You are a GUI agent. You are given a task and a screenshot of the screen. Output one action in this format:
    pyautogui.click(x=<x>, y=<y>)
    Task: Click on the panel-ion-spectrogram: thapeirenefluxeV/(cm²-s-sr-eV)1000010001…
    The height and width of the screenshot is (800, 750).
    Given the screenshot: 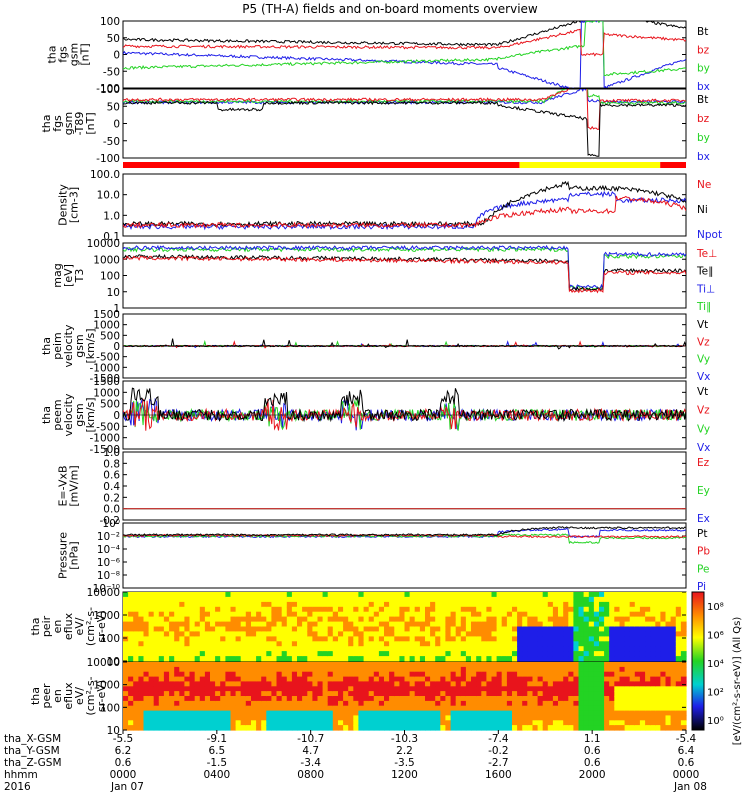 What is the action you would take?
    pyautogui.click(x=358, y=627)
    